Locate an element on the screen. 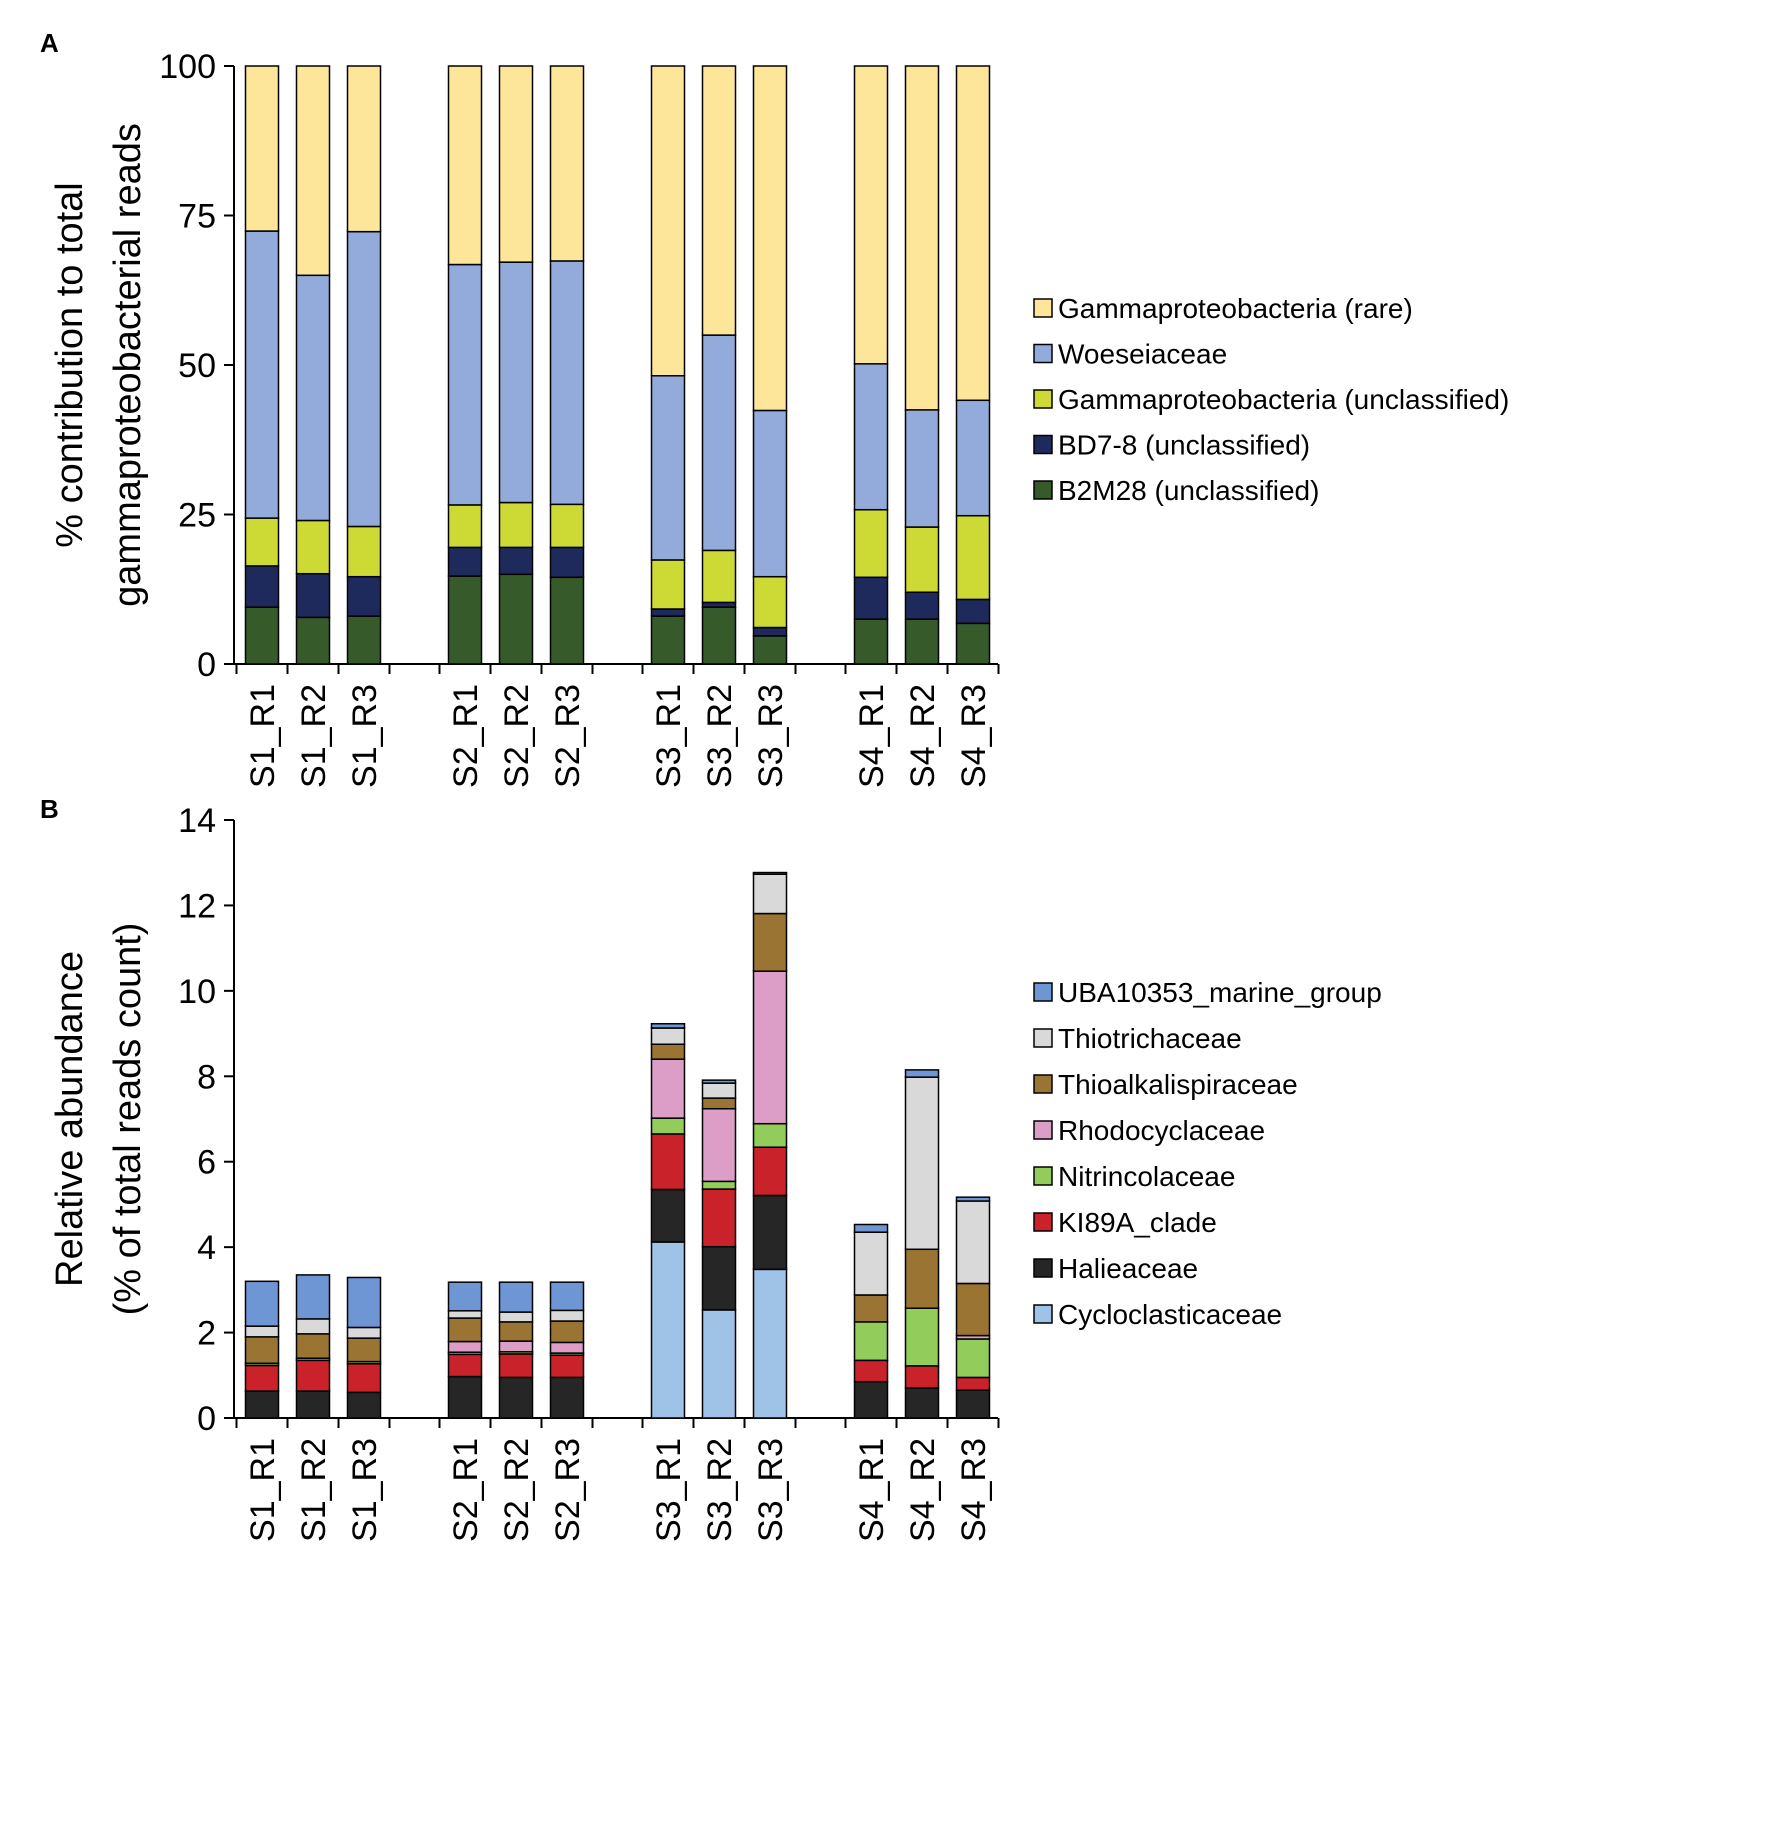  bar-segment-bd7-8-unclassified-s1-r1 is located at coordinates (262, 586).